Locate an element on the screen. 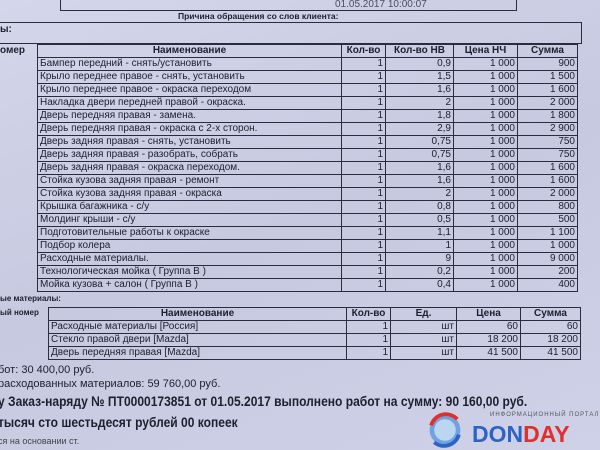  table-cell: 1 500 is located at coordinates (547, 77).